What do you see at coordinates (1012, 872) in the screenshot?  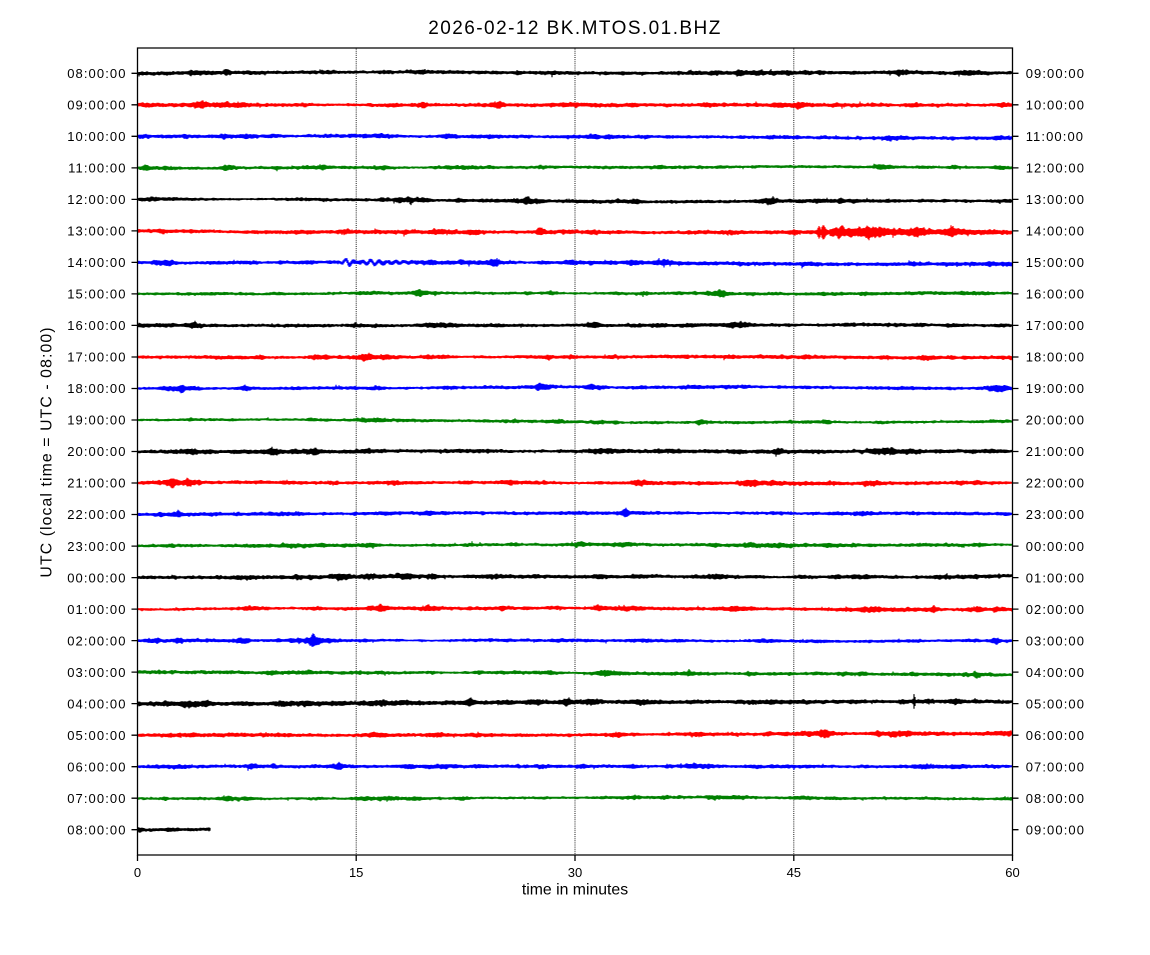 I see `svg-text: 60` at bounding box center [1012, 872].